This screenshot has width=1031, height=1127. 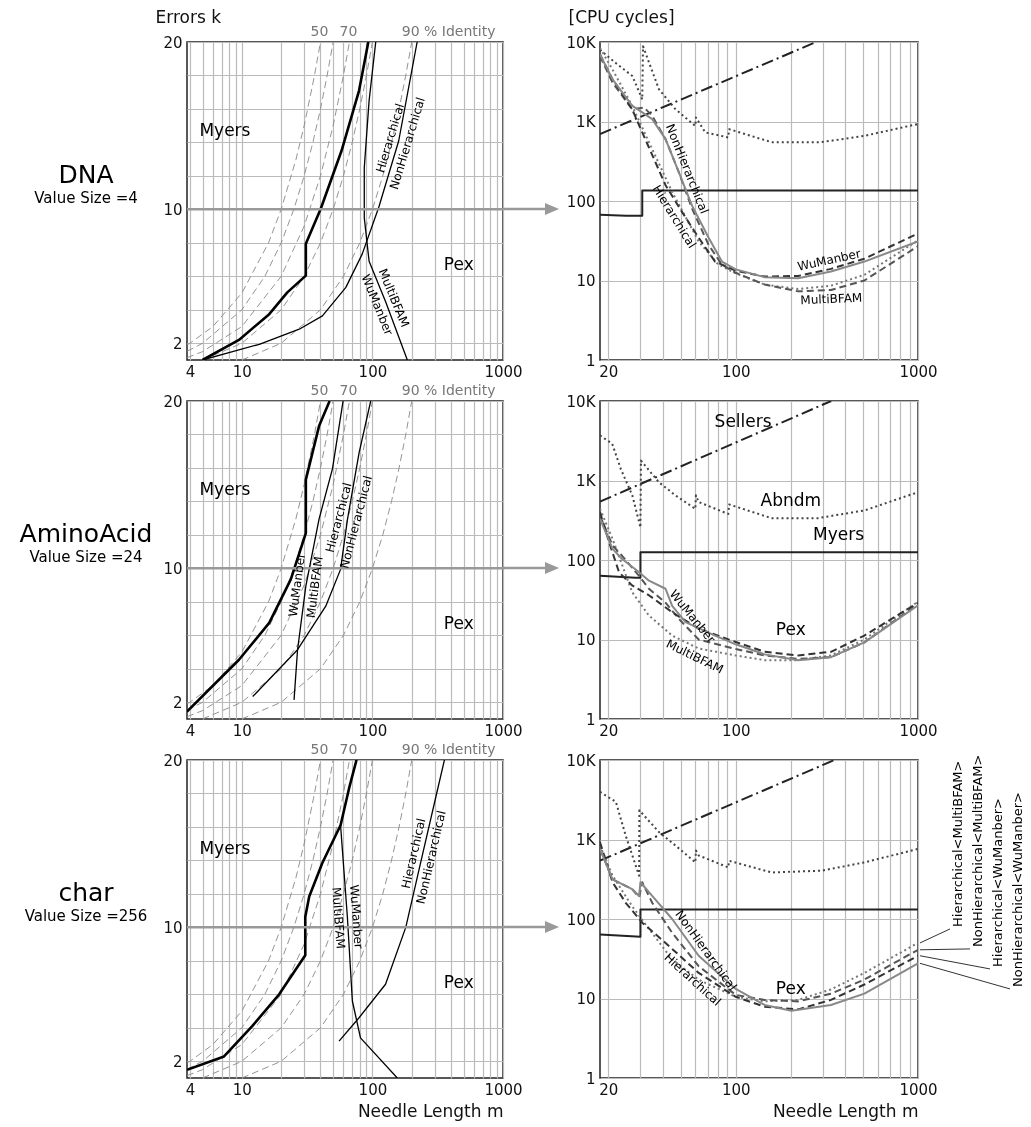 What do you see at coordinates (997, 882) in the screenshot?
I see `text: Hierarchical<WuManber>` at bounding box center [997, 882].